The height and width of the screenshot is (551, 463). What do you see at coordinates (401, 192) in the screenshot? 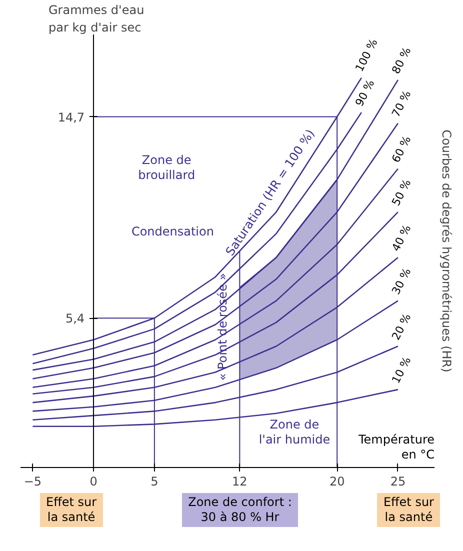
I see `text: 50 %` at bounding box center [401, 192].